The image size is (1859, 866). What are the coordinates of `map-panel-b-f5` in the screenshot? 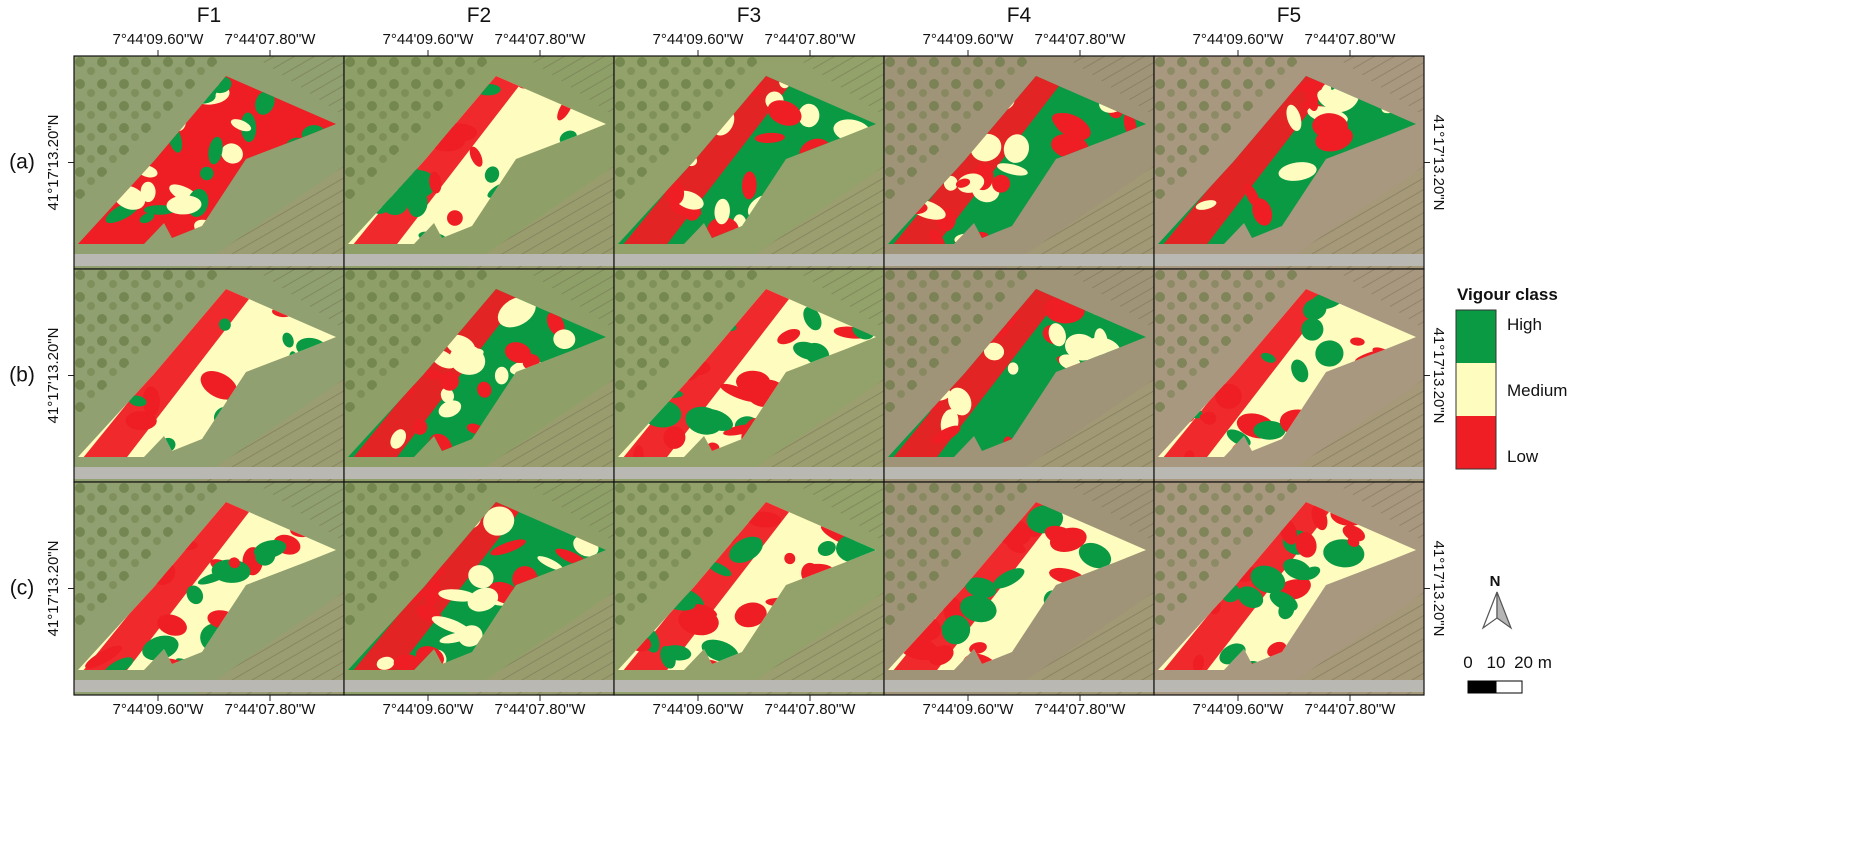 It's located at (1289, 375).